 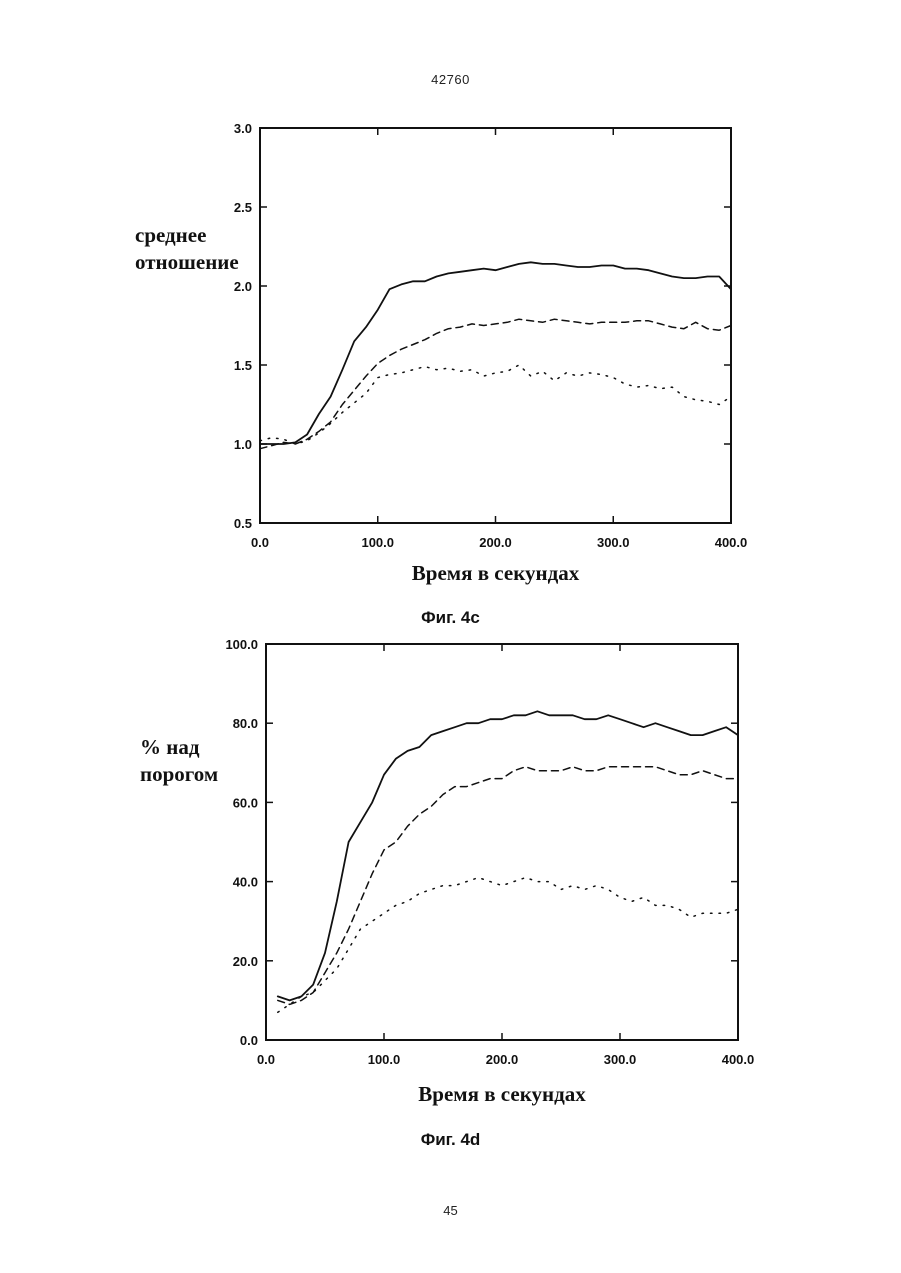 What do you see at coordinates (249, 1040) in the screenshot?
I see `chart-4d-ytick-label: 0.0` at bounding box center [249, 1040].